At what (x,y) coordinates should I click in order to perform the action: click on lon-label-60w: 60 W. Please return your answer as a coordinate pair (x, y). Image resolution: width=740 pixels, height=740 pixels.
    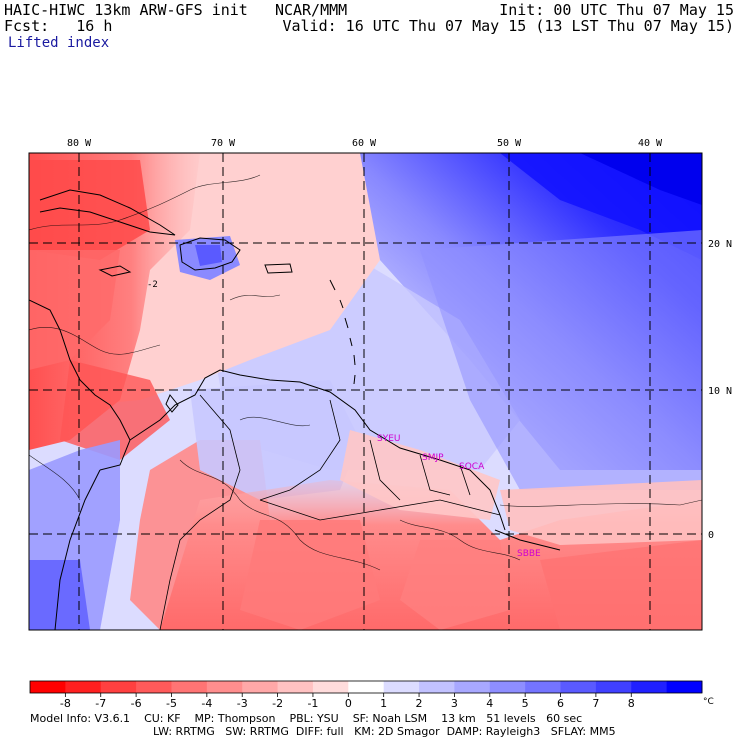
    Looking at the image, I should click on (364, 143).